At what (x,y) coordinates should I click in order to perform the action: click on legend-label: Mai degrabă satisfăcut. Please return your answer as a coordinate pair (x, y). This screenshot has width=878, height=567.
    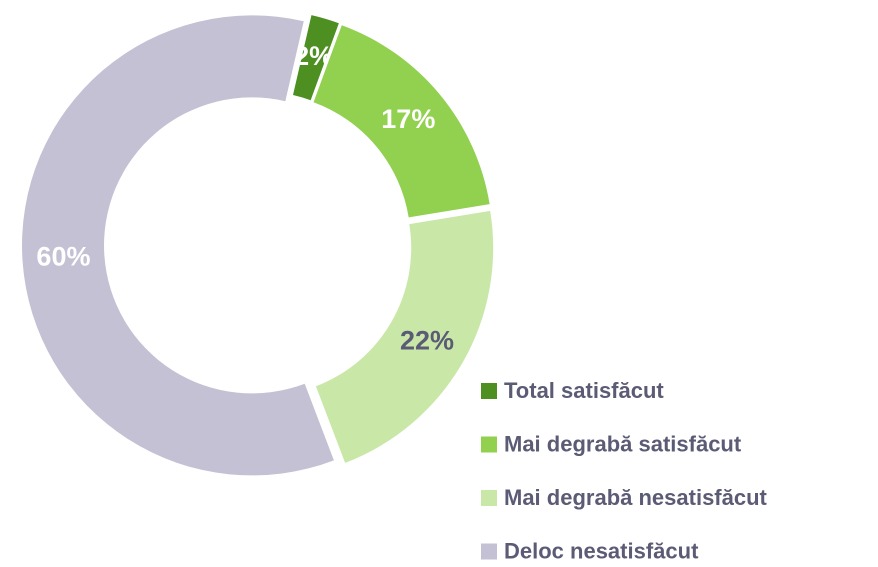
    Looking at the image, I should click on (623, 443).